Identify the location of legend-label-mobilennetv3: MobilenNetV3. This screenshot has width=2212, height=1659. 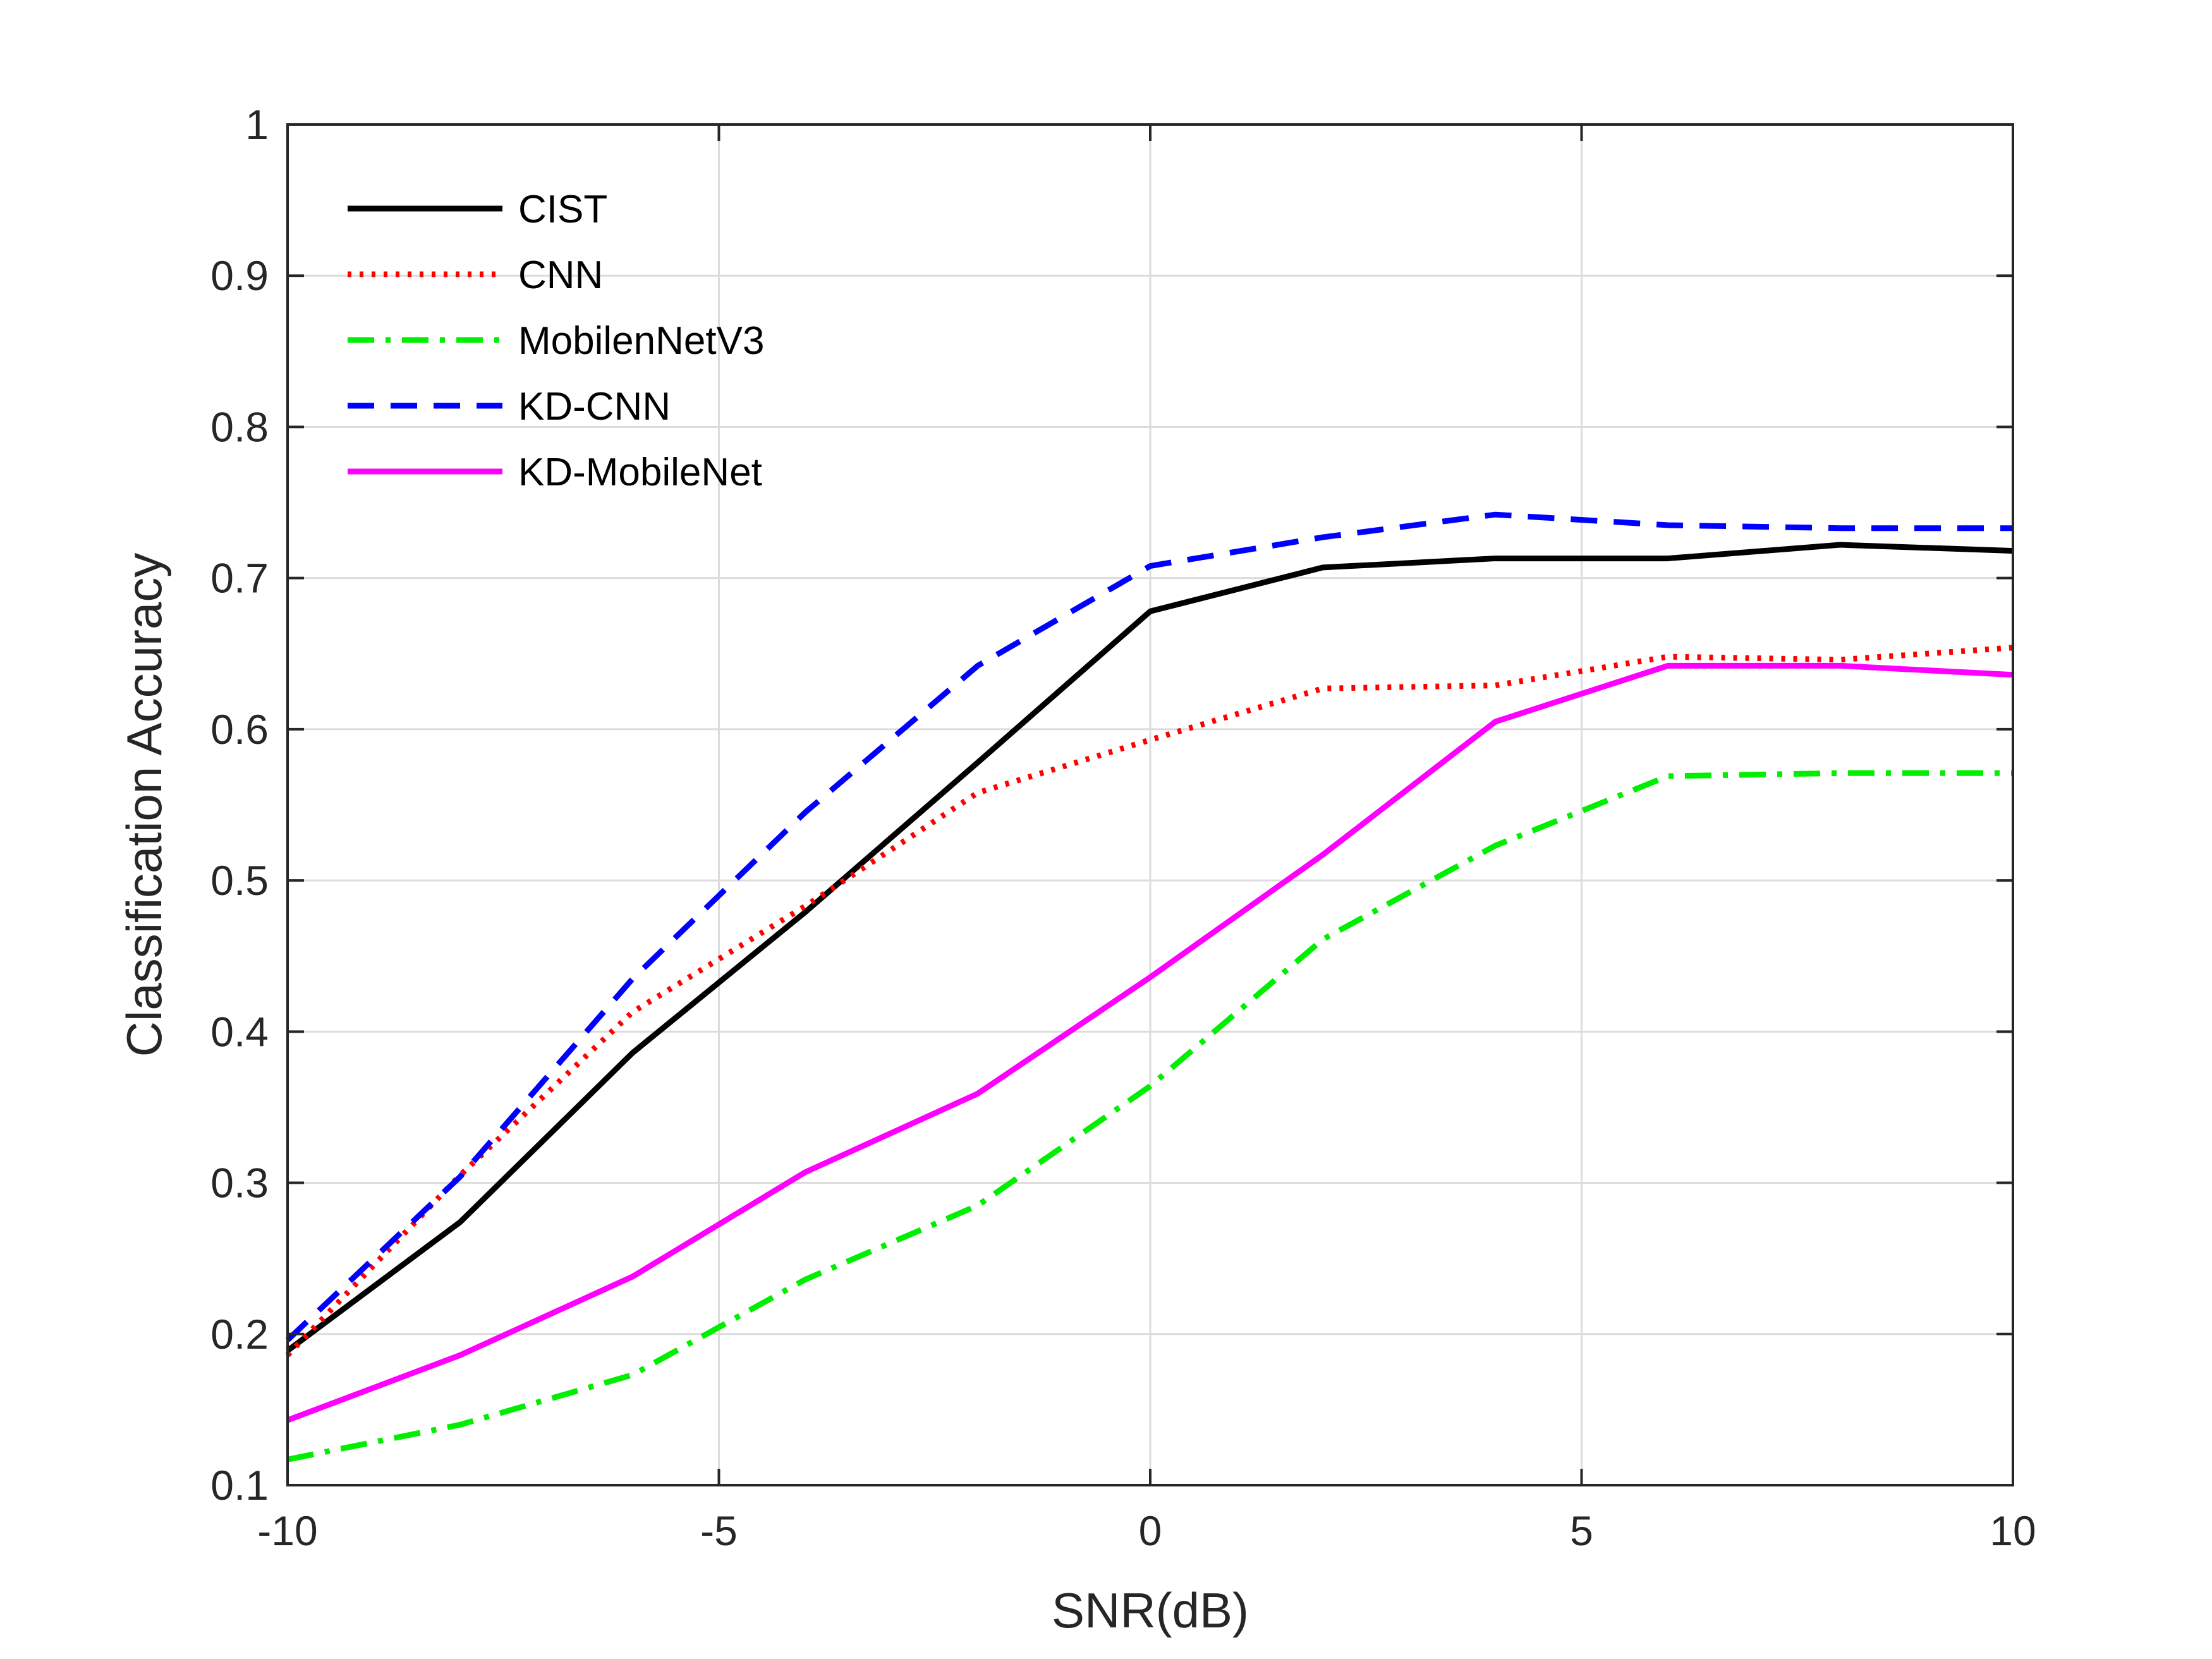
(641, 341).